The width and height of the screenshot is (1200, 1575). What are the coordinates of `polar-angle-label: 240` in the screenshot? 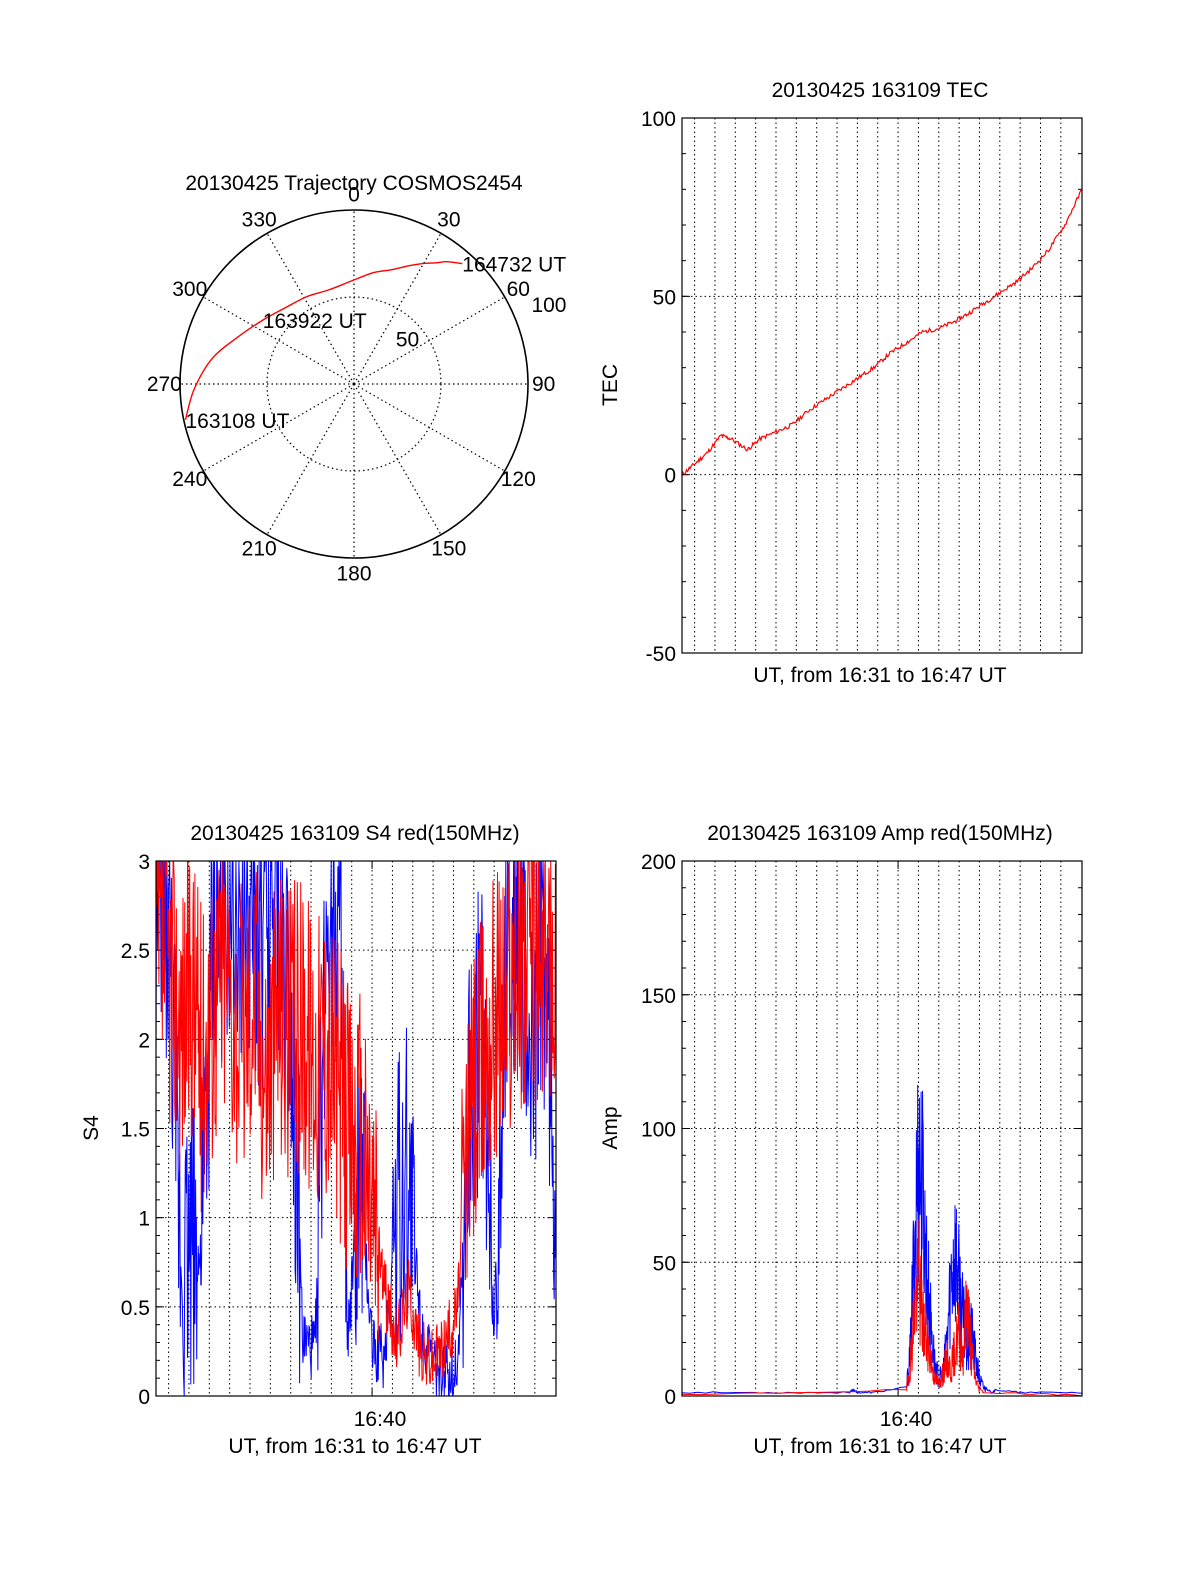 It's located at (189, 479).